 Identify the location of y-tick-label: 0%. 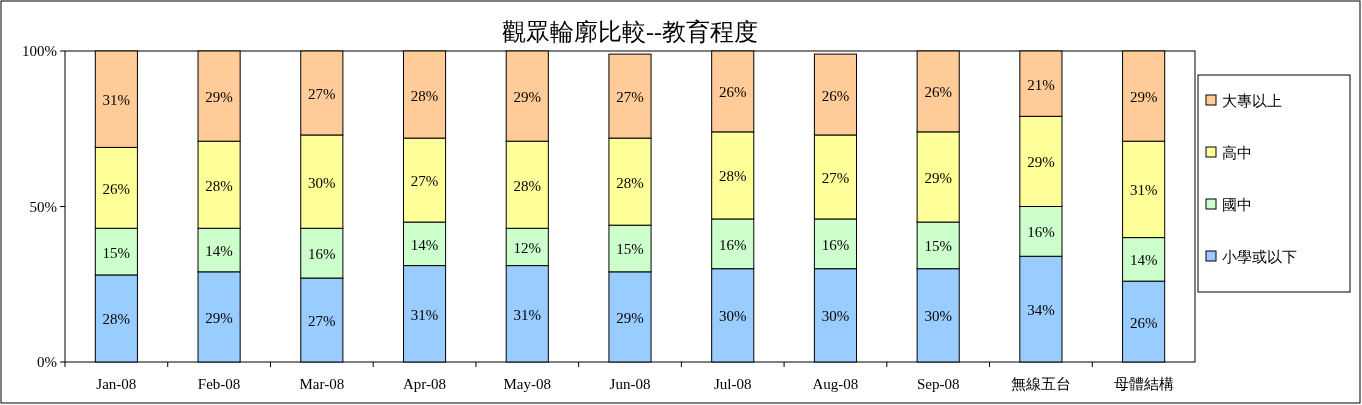
(47, 362).